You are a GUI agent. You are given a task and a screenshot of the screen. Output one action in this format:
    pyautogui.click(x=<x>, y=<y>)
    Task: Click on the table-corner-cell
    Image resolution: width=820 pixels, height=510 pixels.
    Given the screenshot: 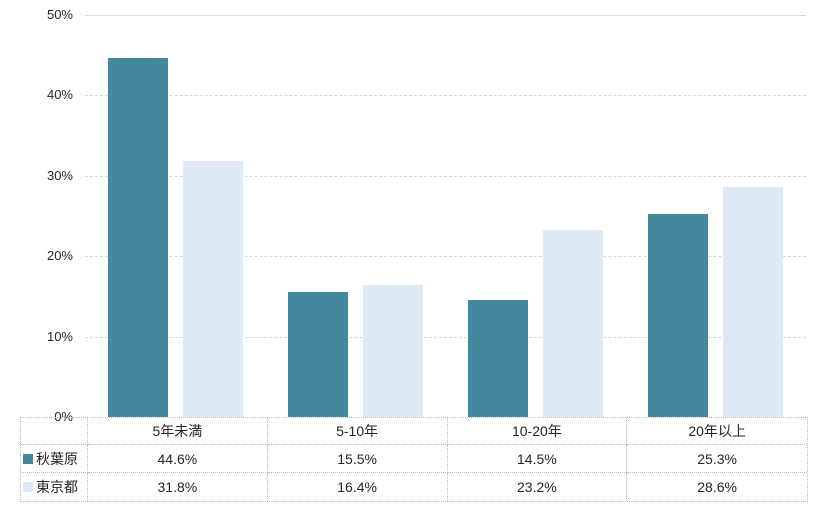 What is the action you would take?
    pyautogui.click(x=54, y=431)
    